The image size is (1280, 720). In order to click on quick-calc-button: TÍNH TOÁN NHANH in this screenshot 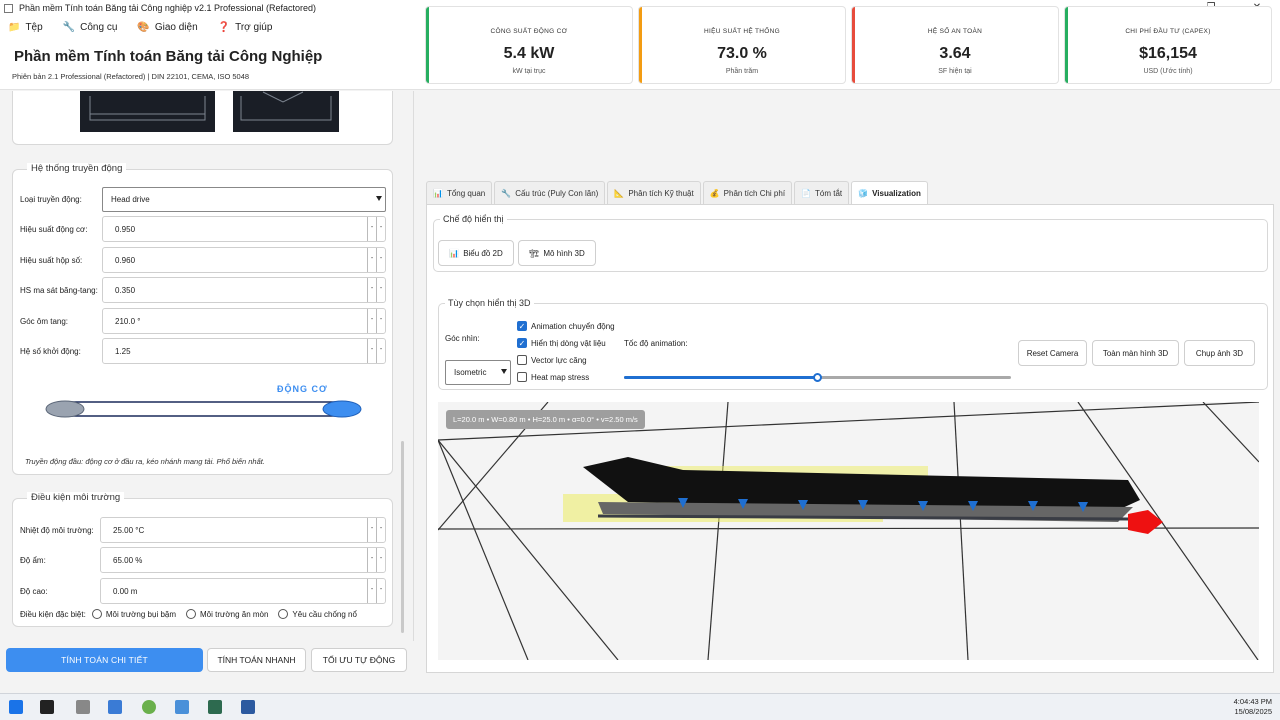, I will do `click(256, 660)`.